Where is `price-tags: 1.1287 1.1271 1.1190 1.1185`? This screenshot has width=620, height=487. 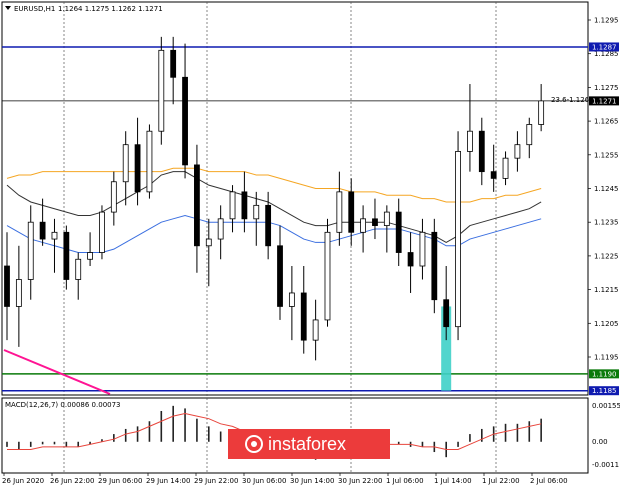
price-tags: 1.1287 1.1271 1.1190 1.1185 is located at coordinates (604, 219).